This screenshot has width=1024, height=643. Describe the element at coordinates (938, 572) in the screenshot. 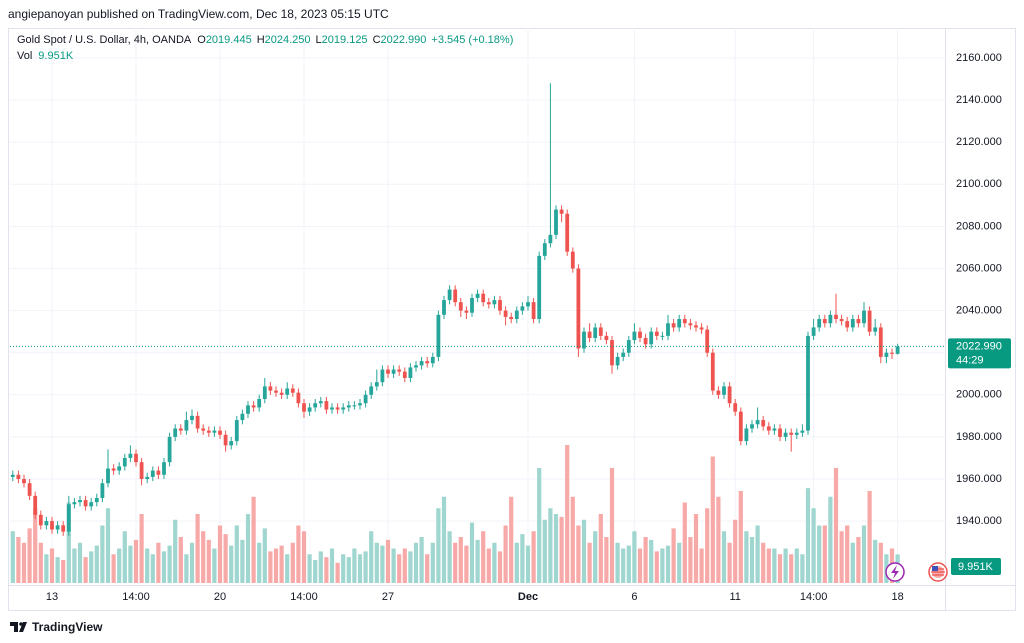

I see `country-icon` at that location.